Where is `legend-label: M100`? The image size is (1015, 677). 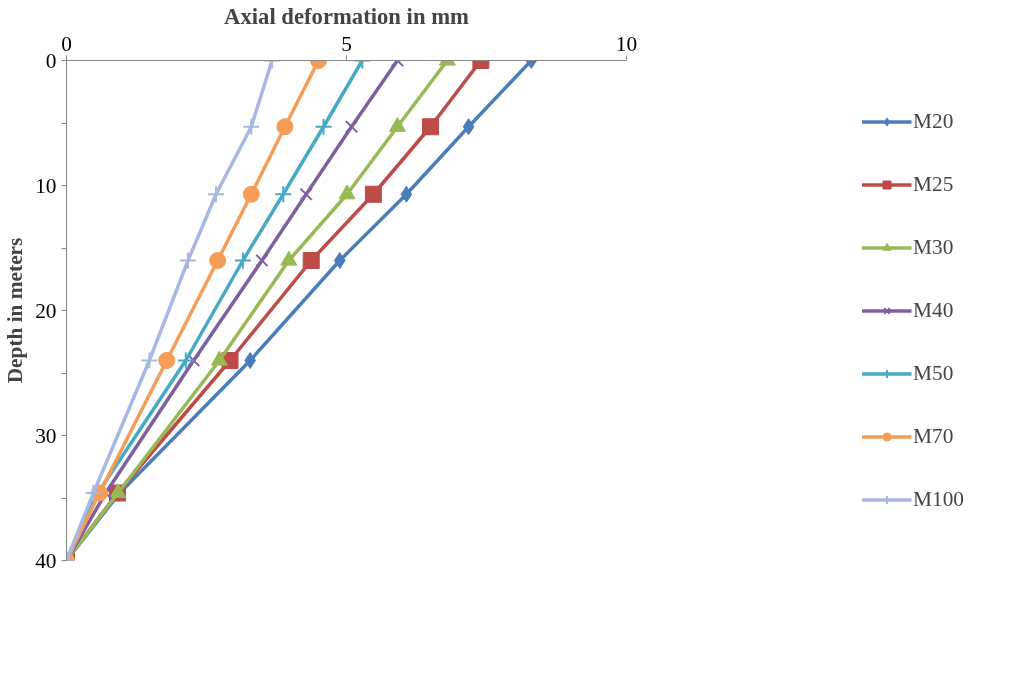
legend-label: M100 is located at coordinates (938, 499).